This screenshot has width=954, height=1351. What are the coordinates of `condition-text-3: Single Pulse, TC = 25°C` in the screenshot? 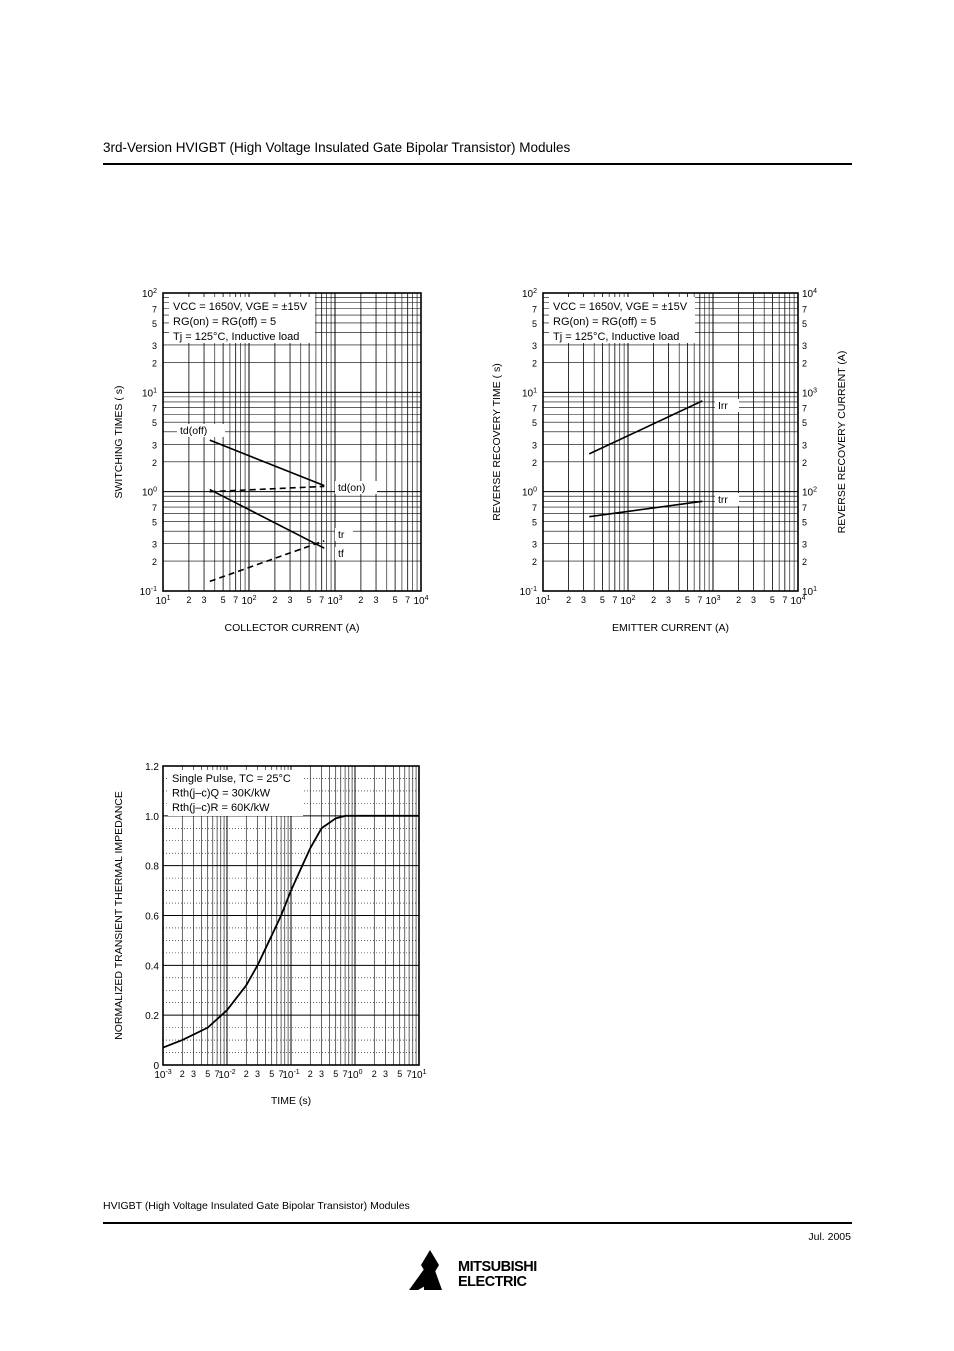 It's located at (231, 779).